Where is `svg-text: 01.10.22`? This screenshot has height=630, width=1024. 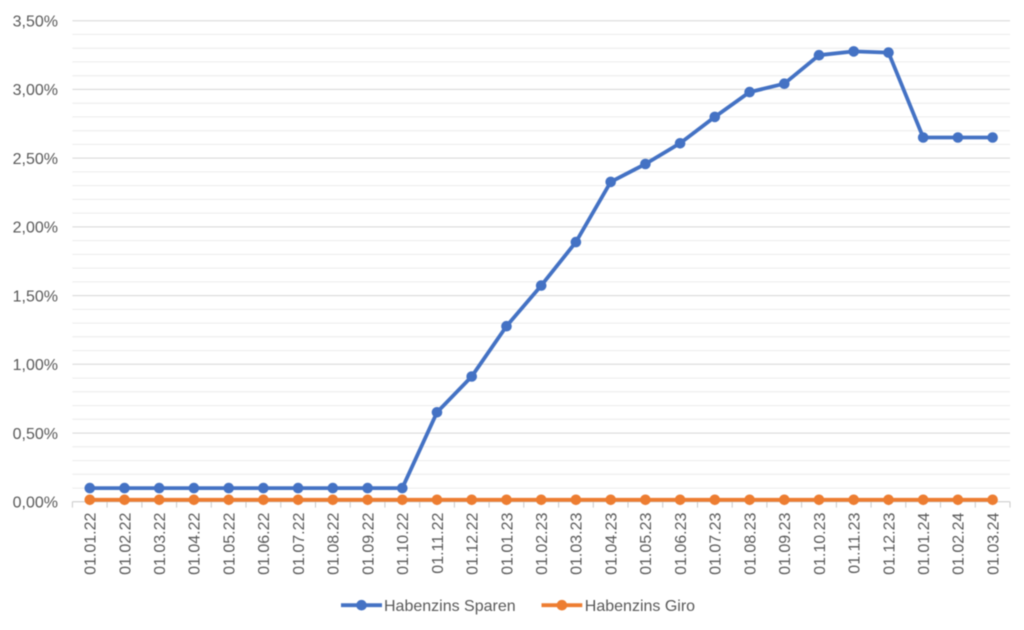
svg-text: 01.10.22 is located at coordinates (403, 543).